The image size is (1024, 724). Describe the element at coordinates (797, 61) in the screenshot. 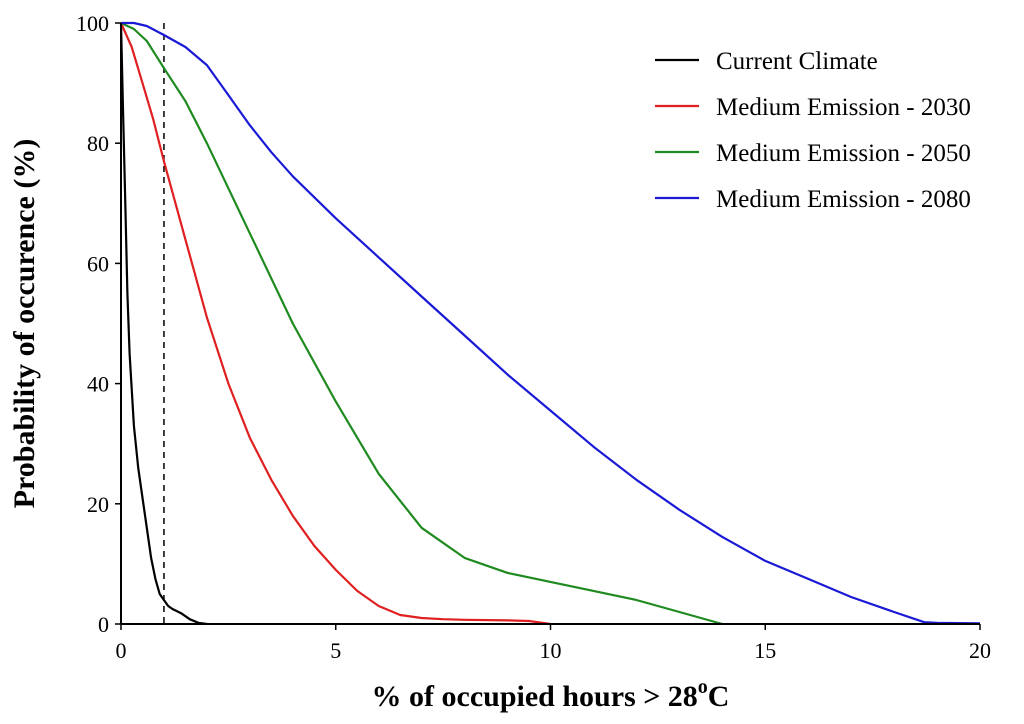

I see `legend-label-1: Current Climate` at that location.